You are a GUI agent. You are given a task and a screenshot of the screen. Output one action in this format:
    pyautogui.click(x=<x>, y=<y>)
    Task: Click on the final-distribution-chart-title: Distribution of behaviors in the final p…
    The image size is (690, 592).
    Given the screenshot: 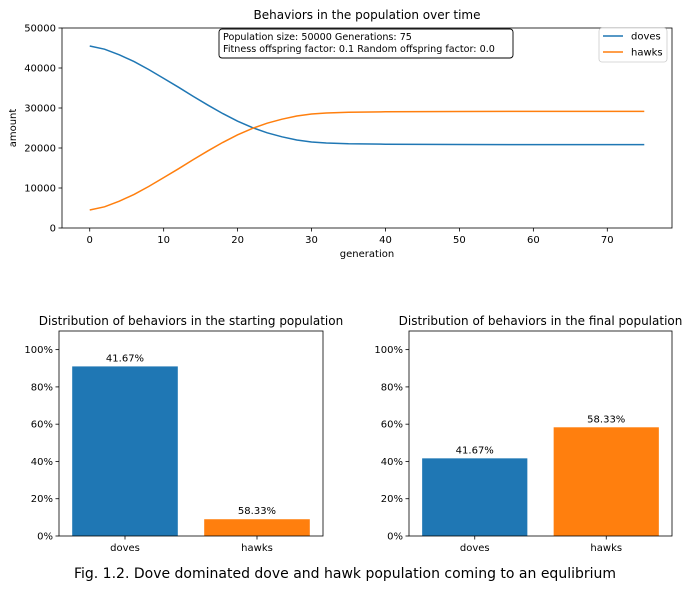 What is the action you would take?
    pyautogui.click(x=541, y=321)
    